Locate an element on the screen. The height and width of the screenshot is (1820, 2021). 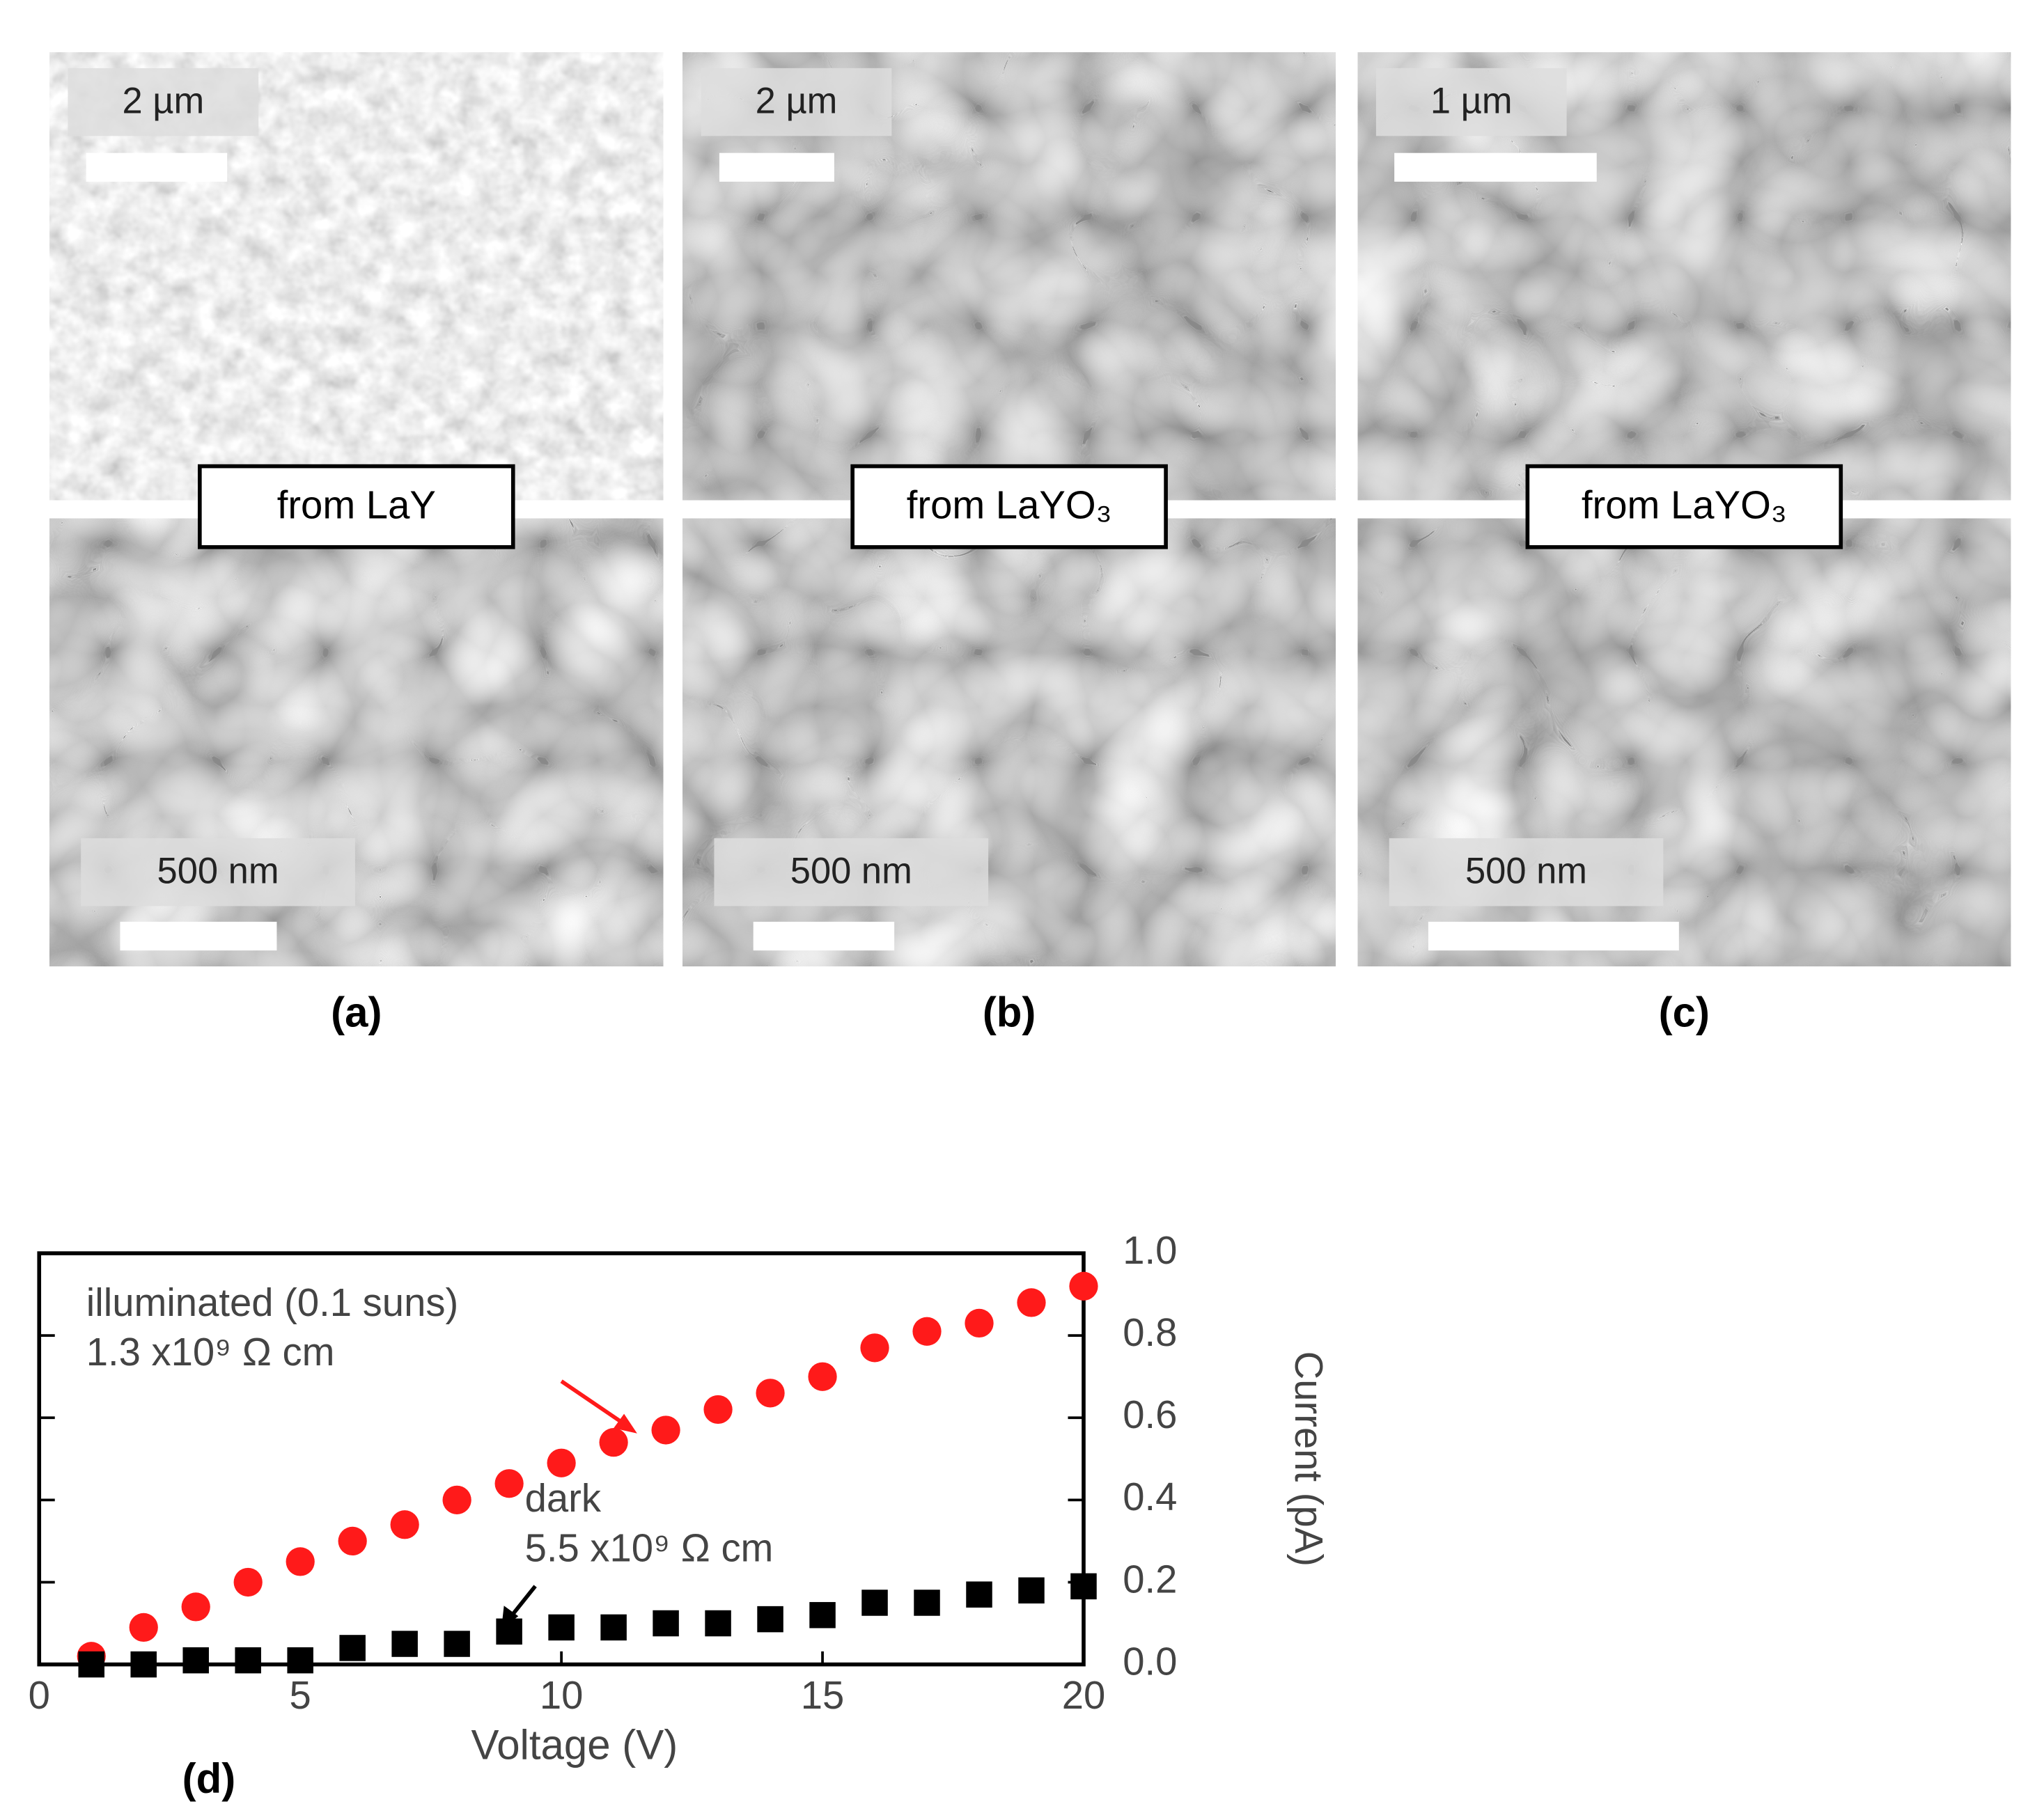
arrow-head is located at coordinates (625, 1423).